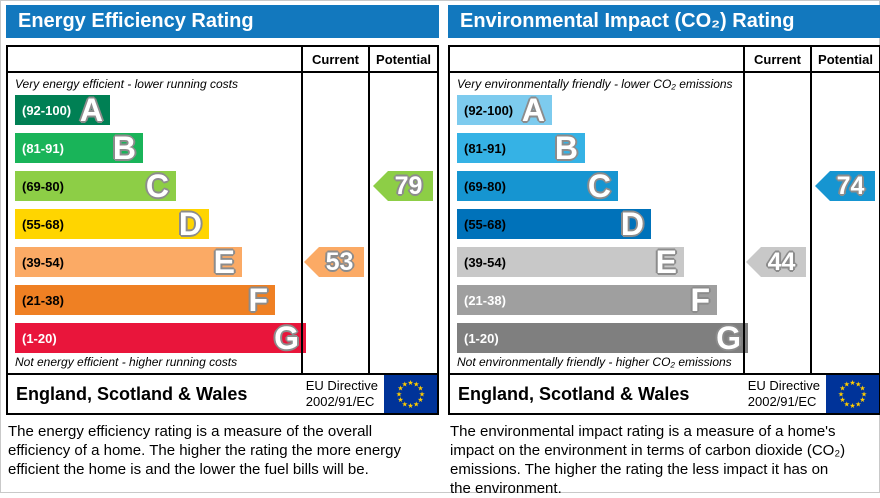 The image size is (880, 498). What do you see at coordinates (226, 186) in the screenshot?
I see `band-row-c: (69-80) C` at bounding box center [226, 186].